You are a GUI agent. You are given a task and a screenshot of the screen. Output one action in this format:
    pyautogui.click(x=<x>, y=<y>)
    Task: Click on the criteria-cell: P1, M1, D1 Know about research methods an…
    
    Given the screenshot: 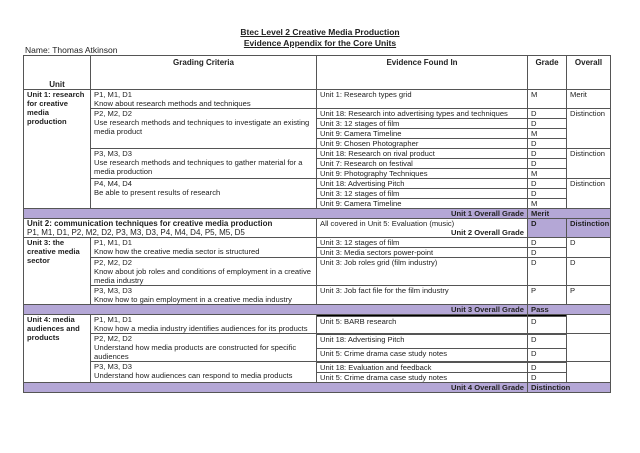 What is the action you would take?
    pyautogui.click(x=203, y=99)
    